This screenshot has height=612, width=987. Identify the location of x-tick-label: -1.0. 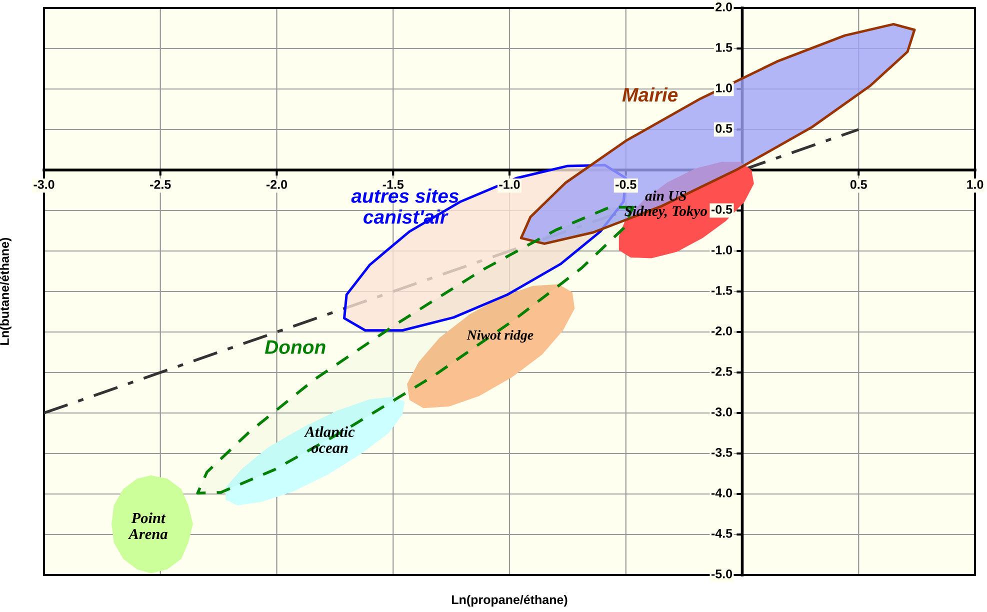
(509, 184).